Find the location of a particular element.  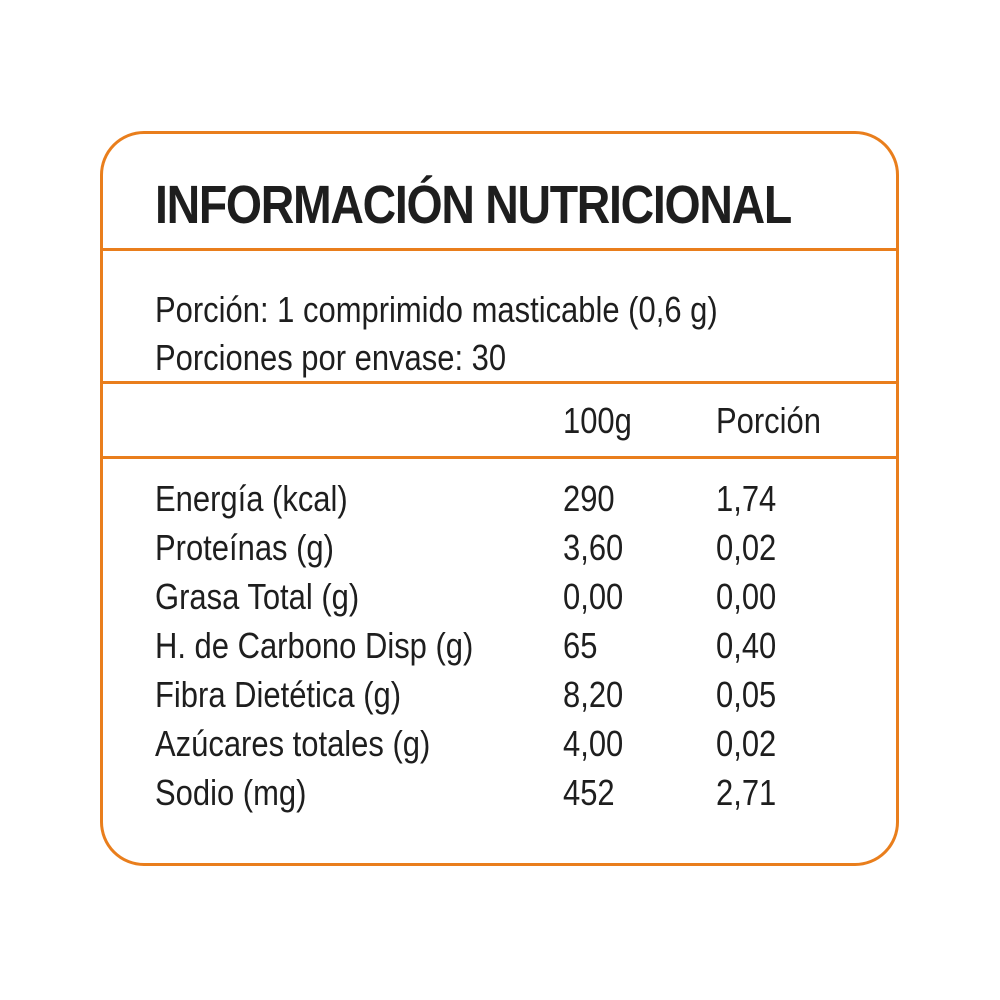

value-per-serving: 1,74 is located at coordinates (746, 498).